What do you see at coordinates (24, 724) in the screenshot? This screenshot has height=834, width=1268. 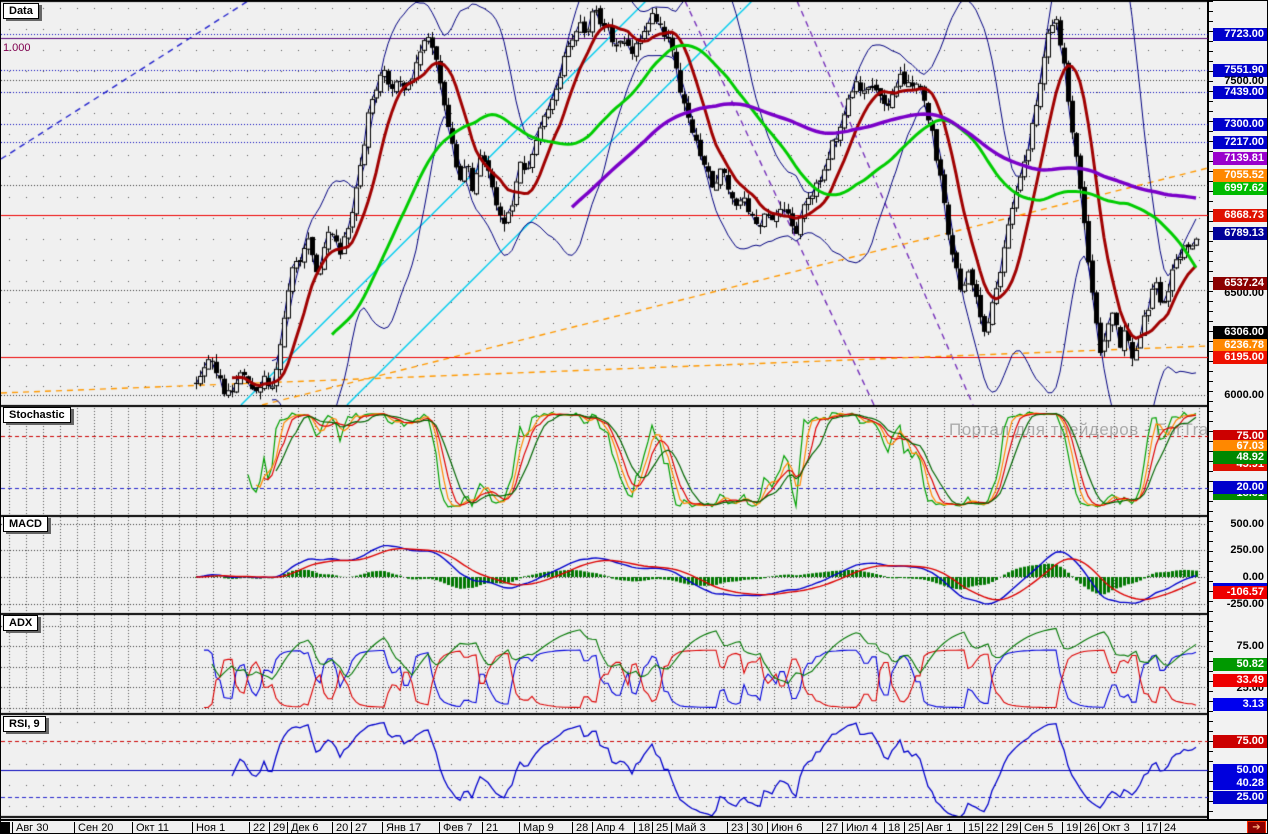 I see `panel-tab-rsi: RSI, 9` at bounding box center [24, 724].